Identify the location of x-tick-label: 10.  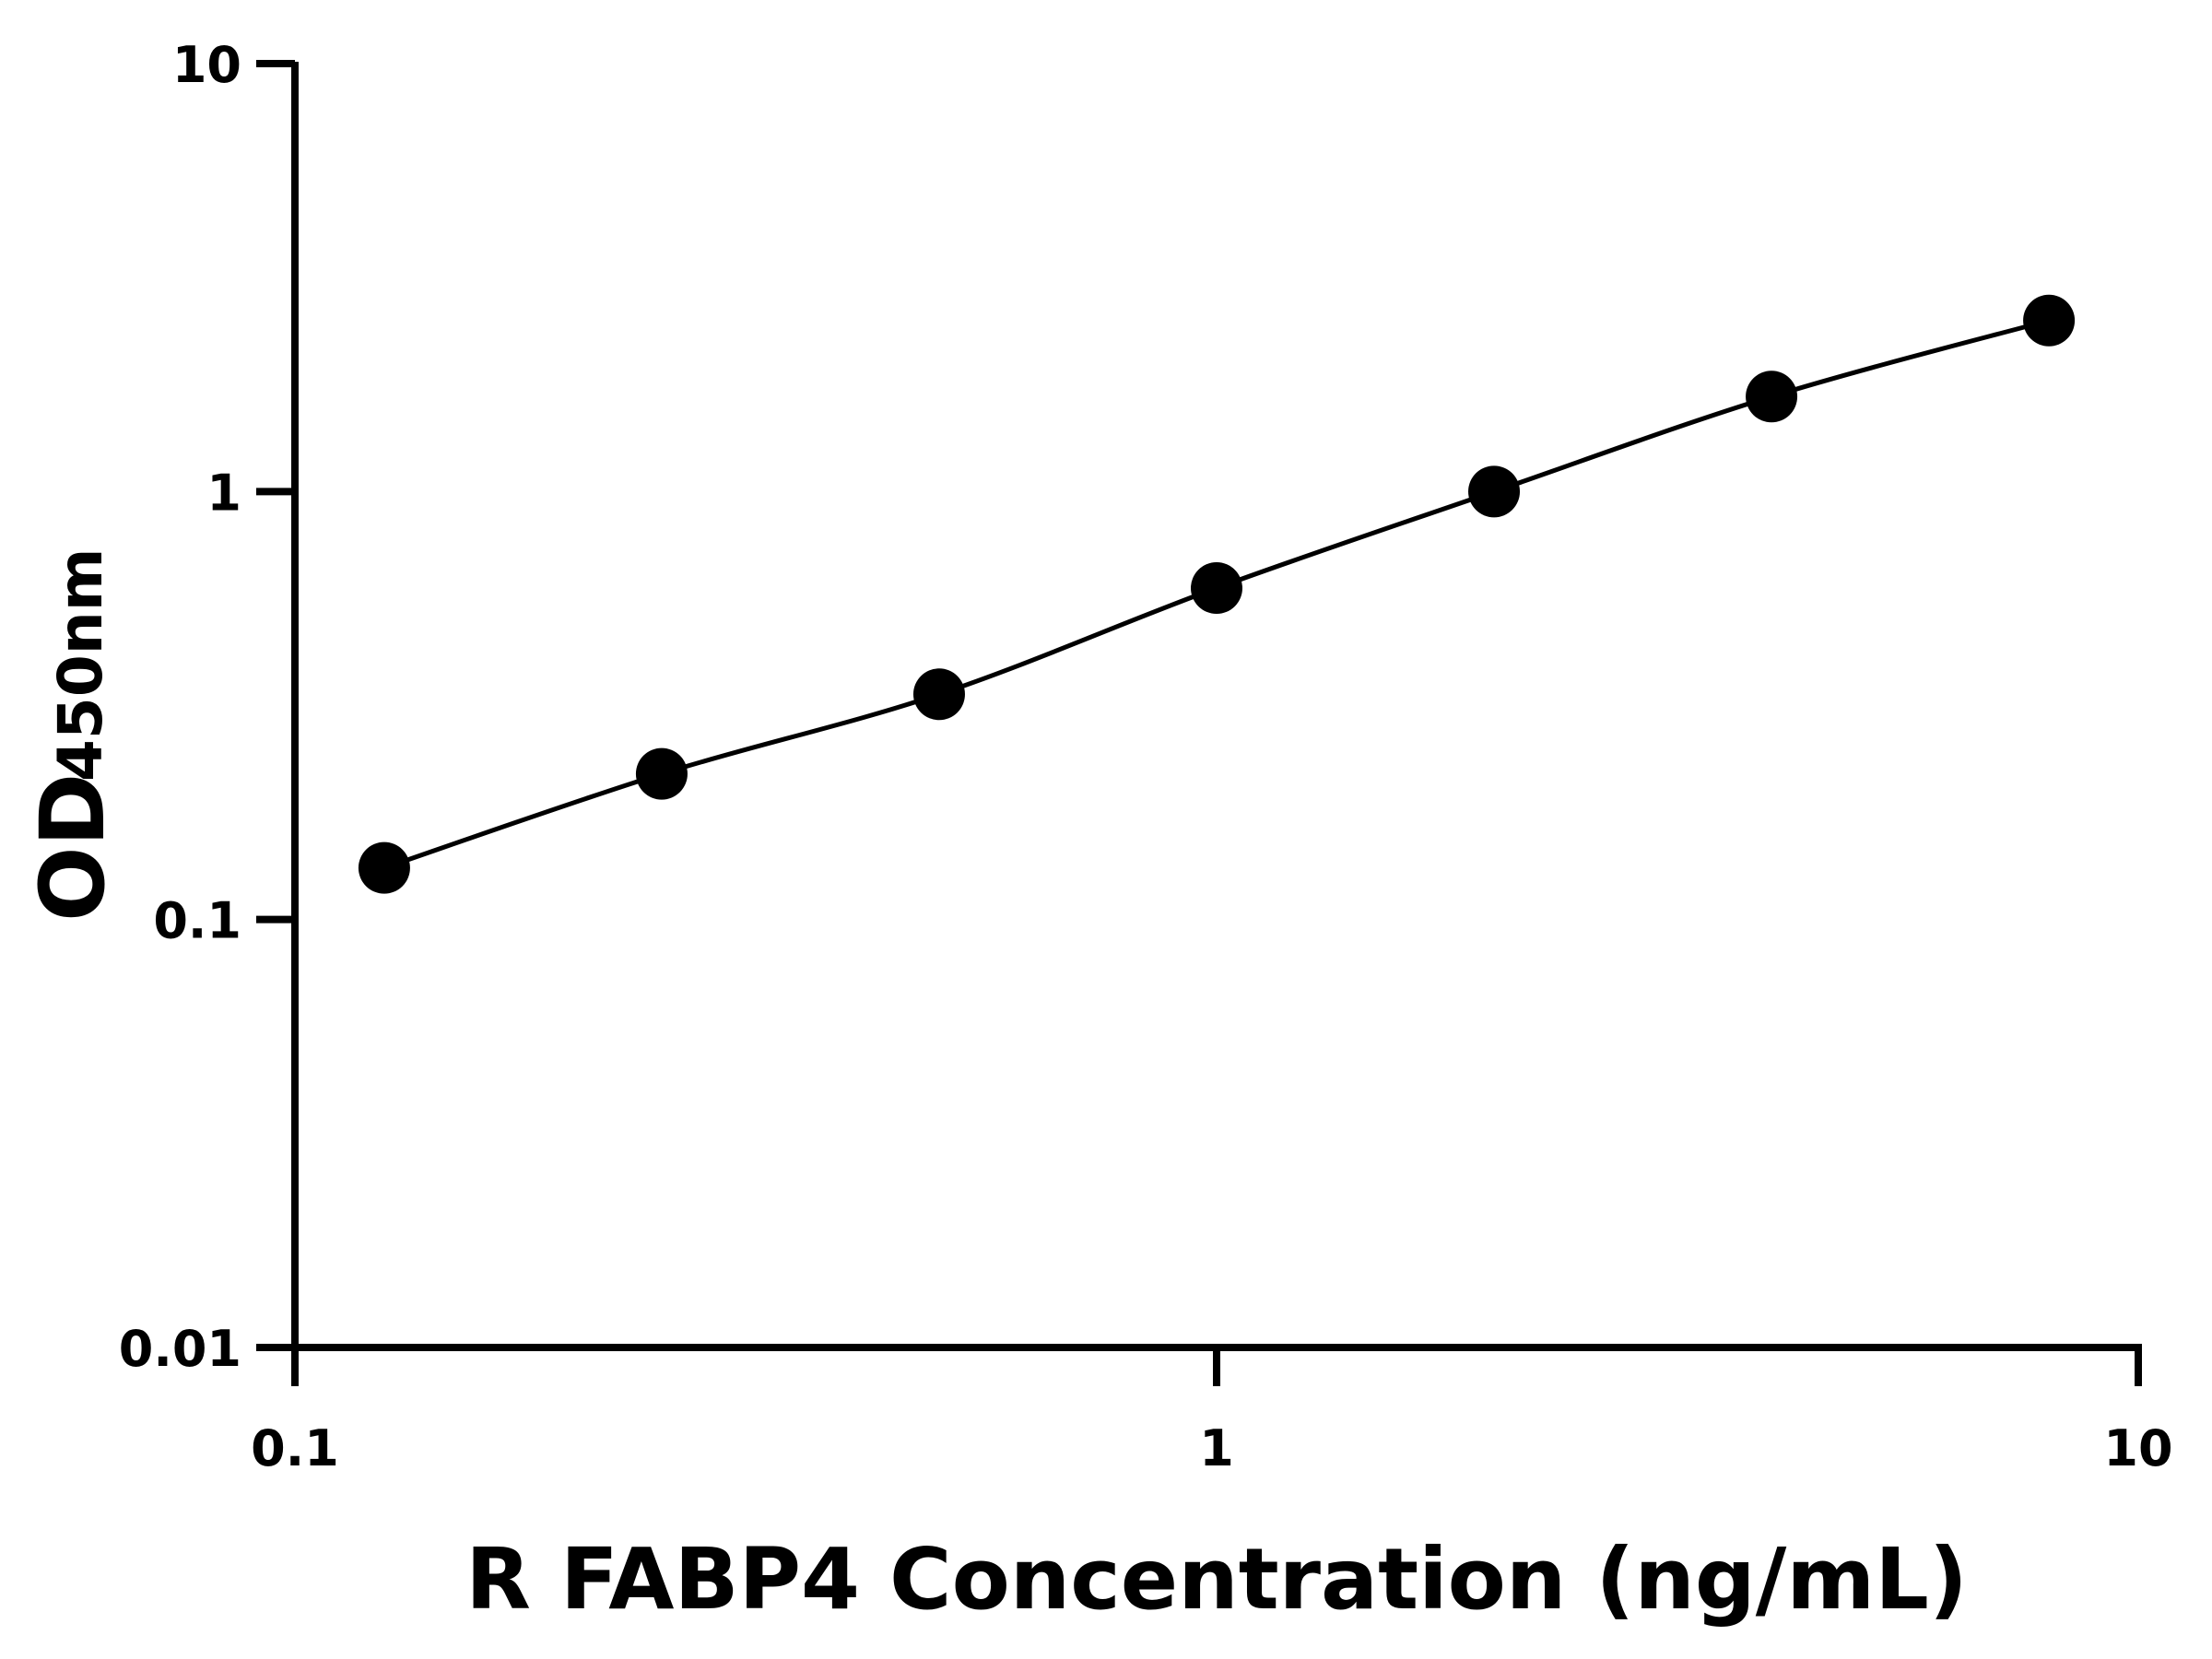
(2137, 1448).